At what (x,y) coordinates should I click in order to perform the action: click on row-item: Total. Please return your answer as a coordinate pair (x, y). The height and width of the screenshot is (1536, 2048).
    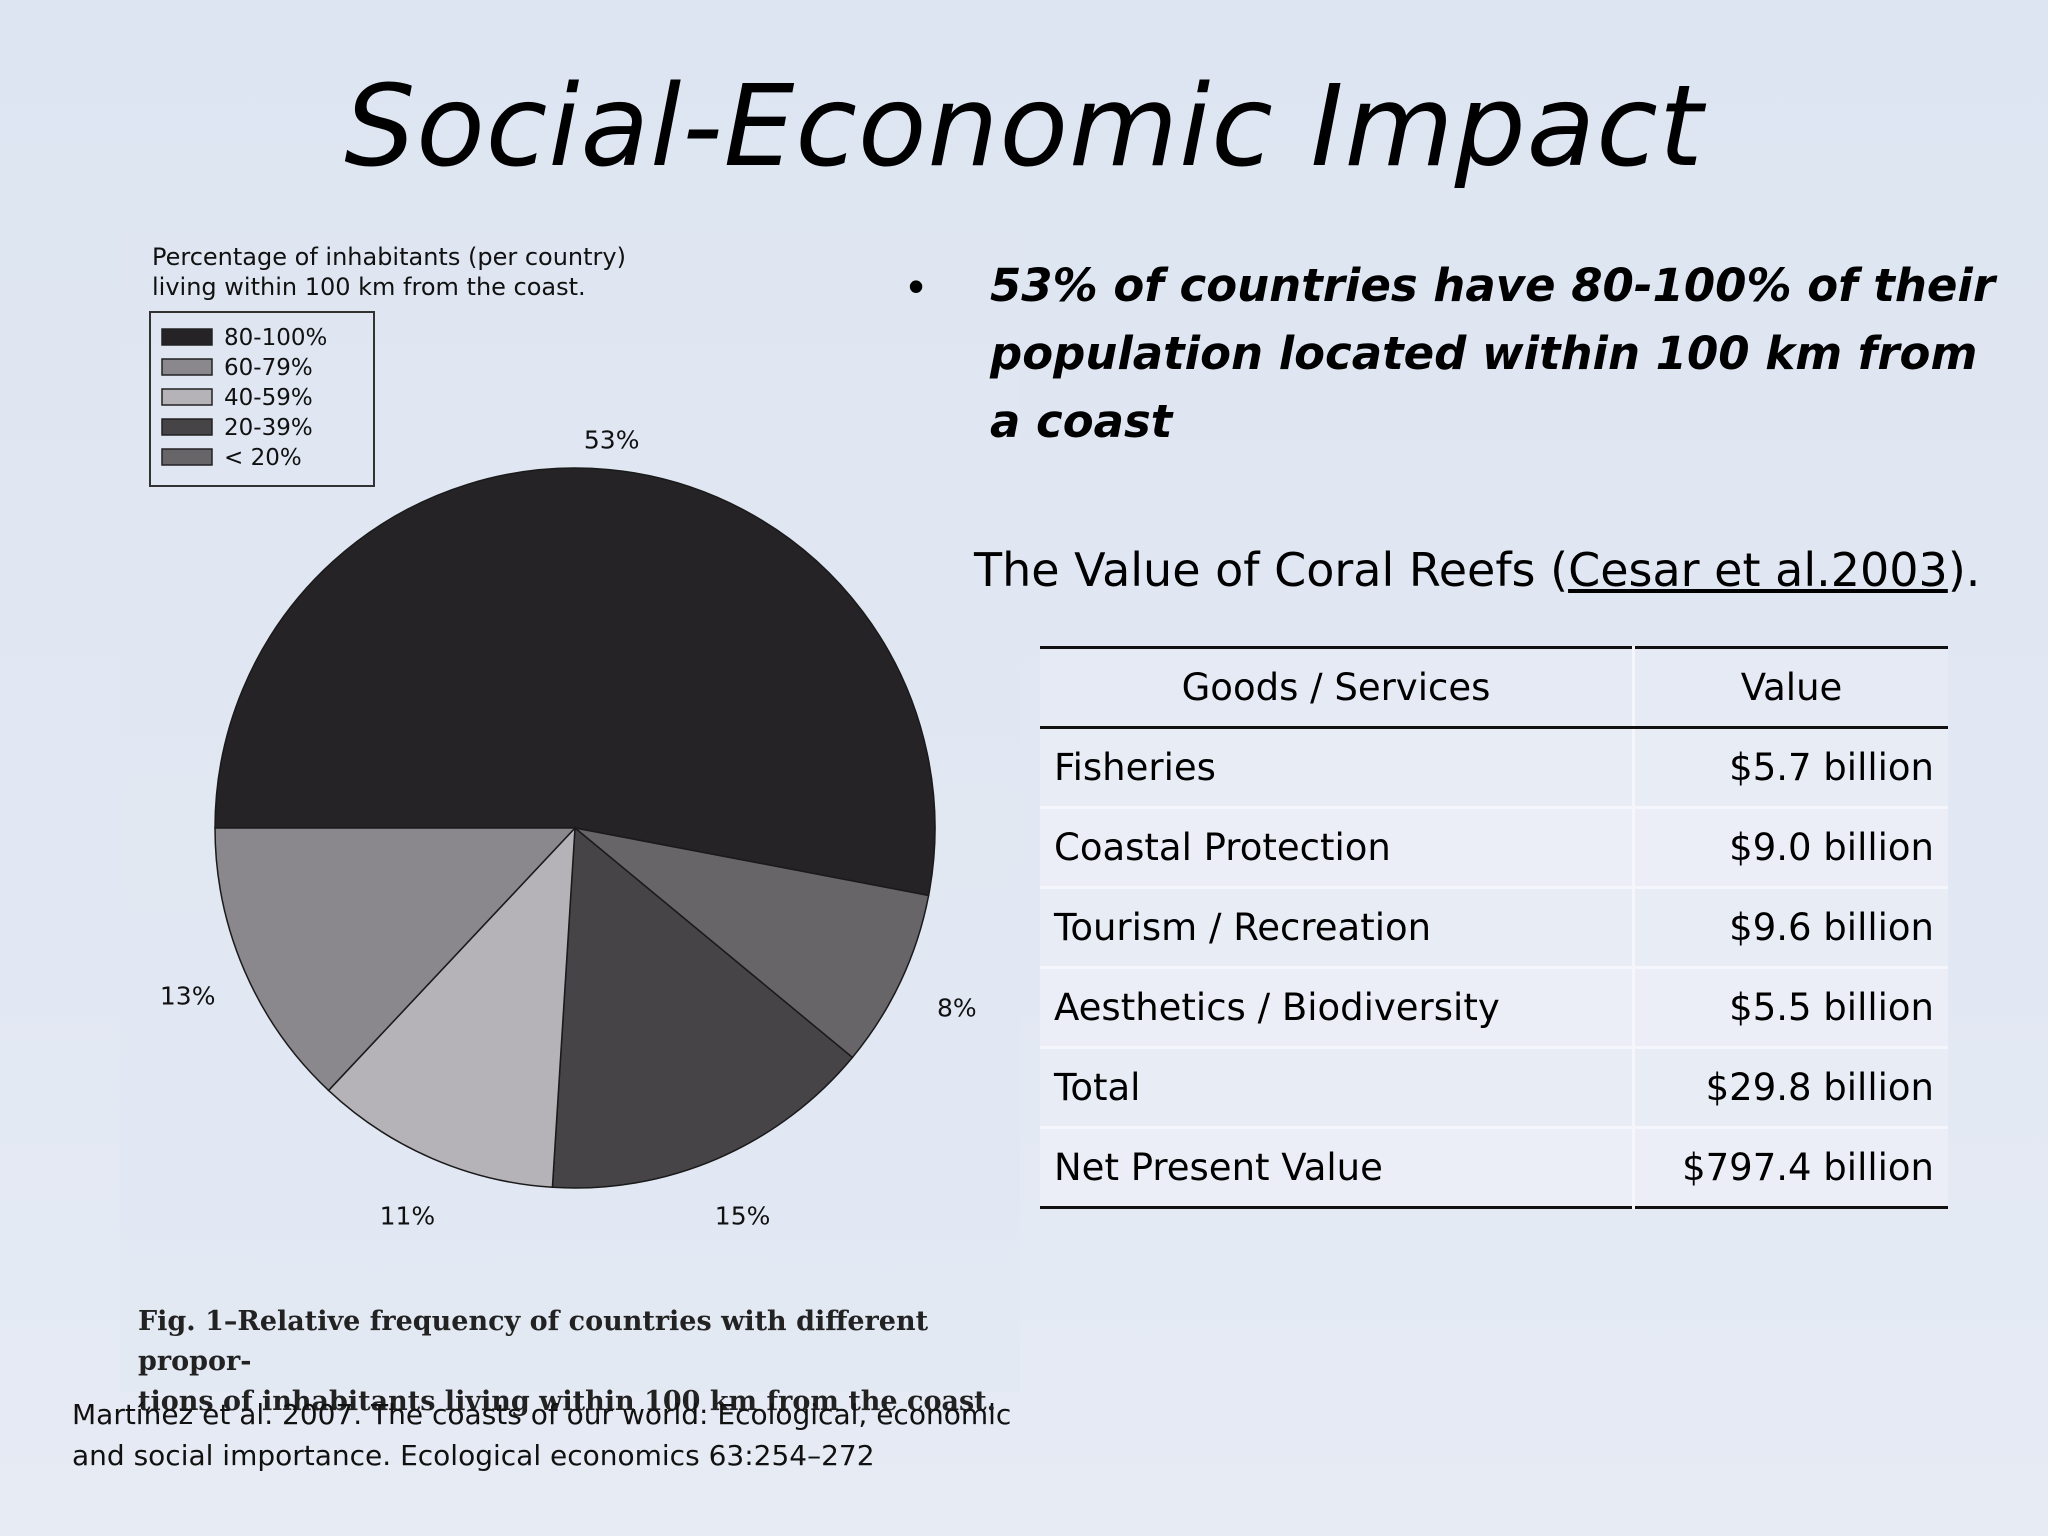
    Looking at the image, I should click on (1337, 1087).